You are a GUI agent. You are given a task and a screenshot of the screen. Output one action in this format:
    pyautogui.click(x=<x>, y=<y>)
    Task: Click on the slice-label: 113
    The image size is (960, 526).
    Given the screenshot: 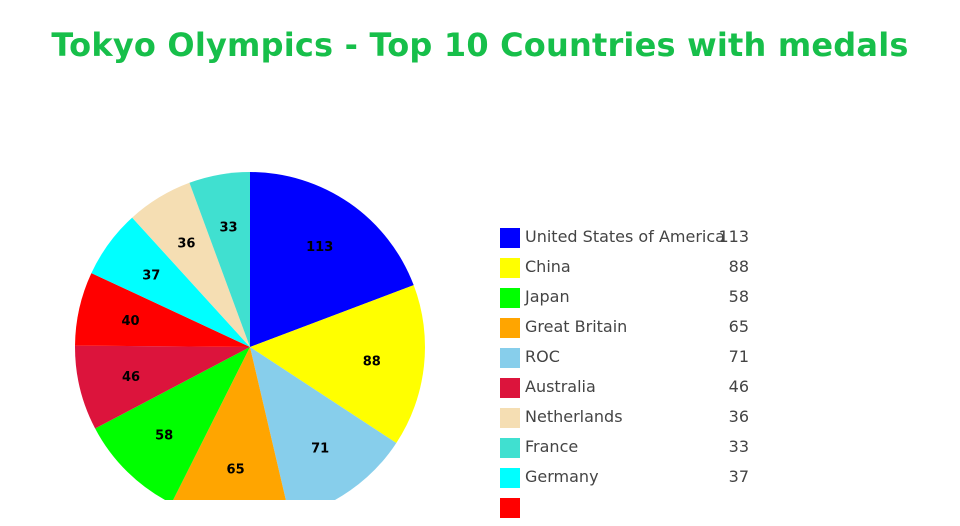 What is the action you would take?
    pyautogui.click(x=319, y=247)
    